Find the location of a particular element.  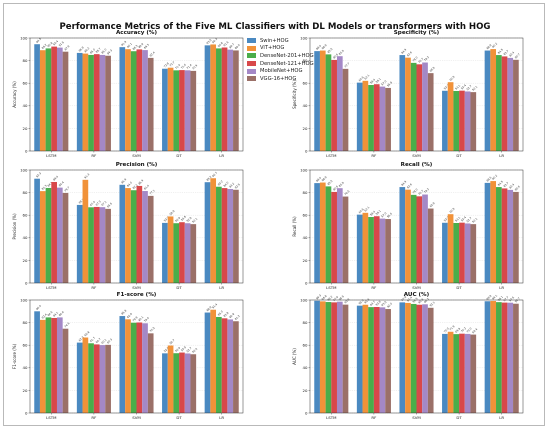

bar-value-label: 88.3 is located at coordinates (135, 47).